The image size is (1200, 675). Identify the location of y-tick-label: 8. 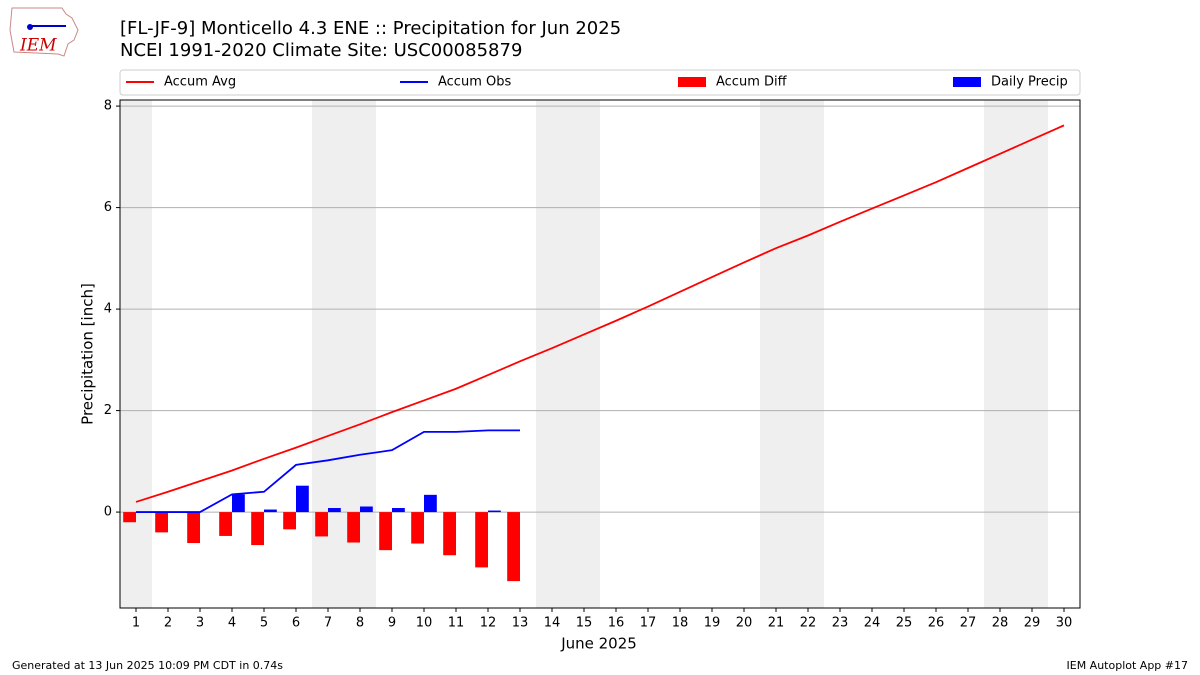
(108, 106).